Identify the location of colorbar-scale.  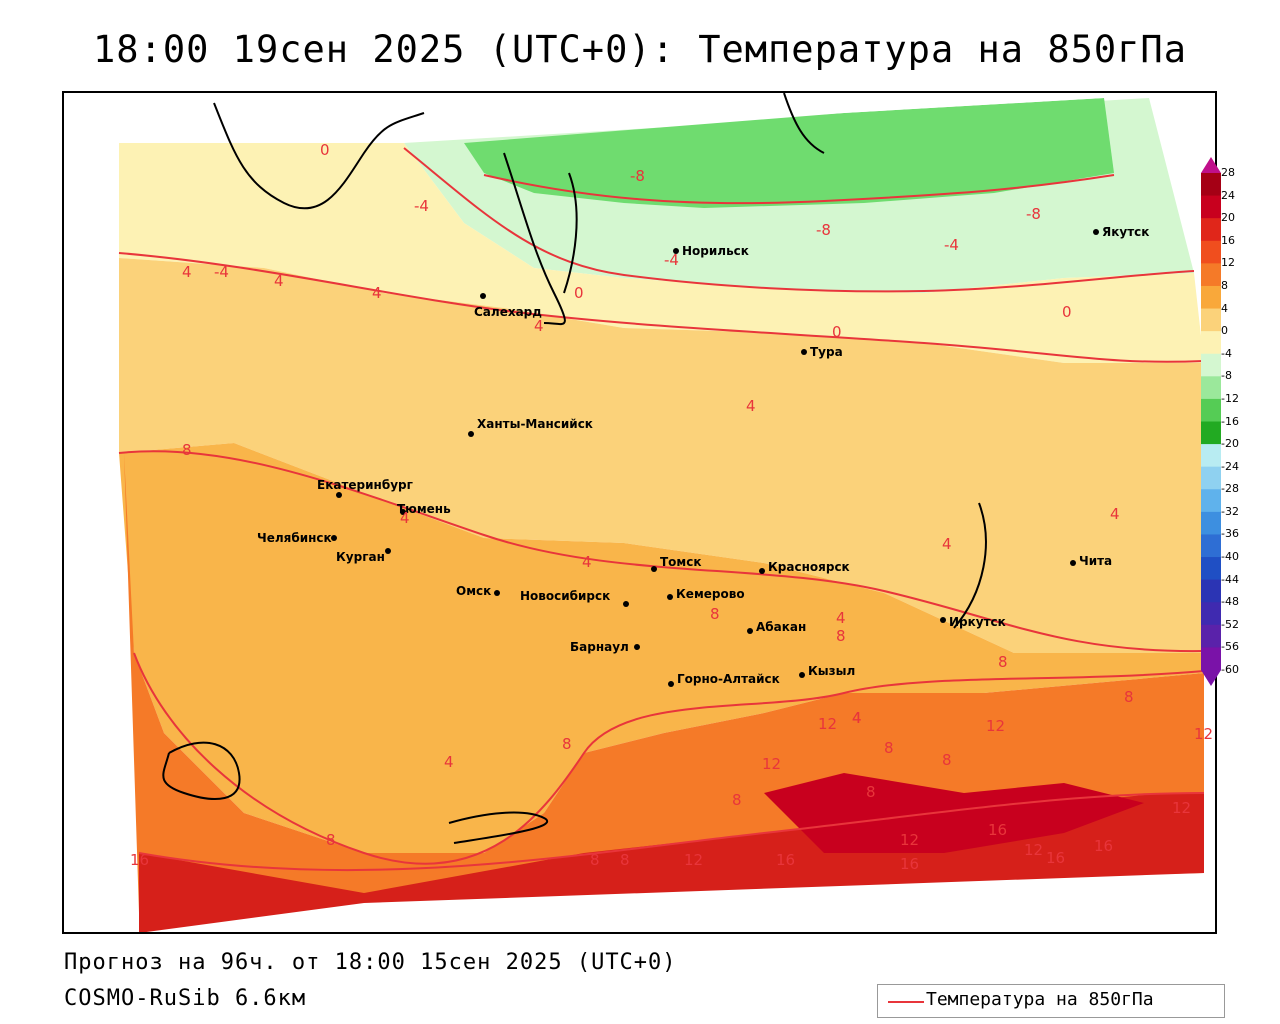
(1211, 421).